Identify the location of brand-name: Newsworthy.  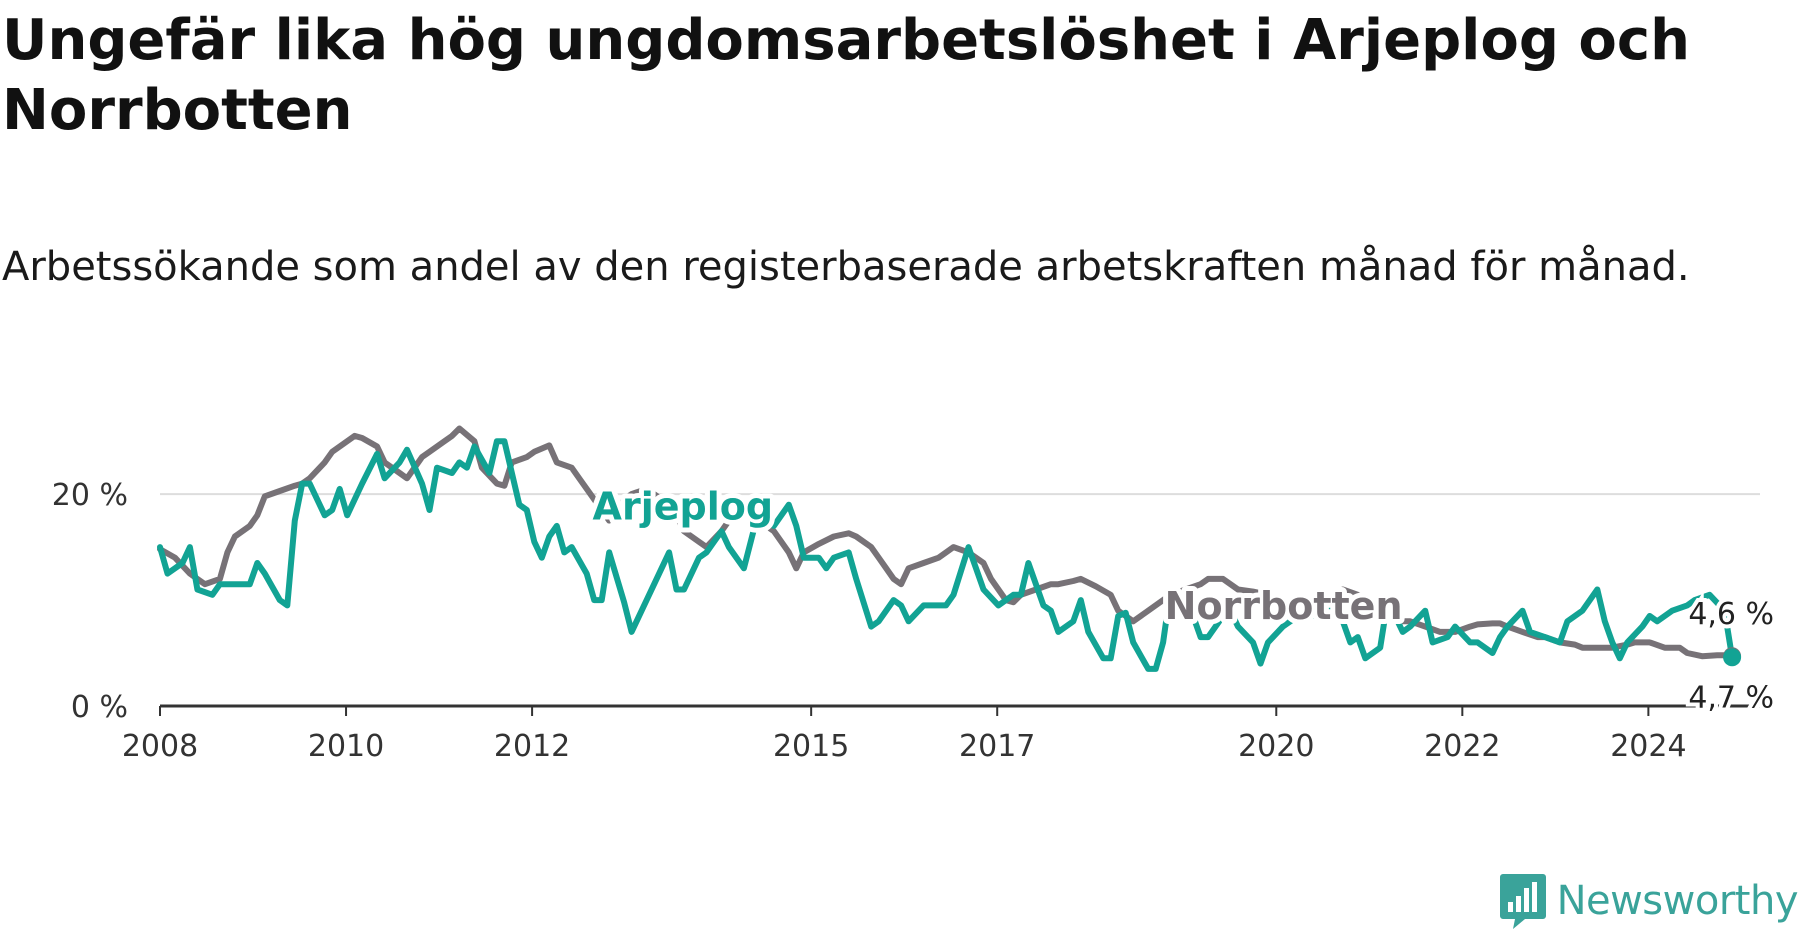
(1677, 901).